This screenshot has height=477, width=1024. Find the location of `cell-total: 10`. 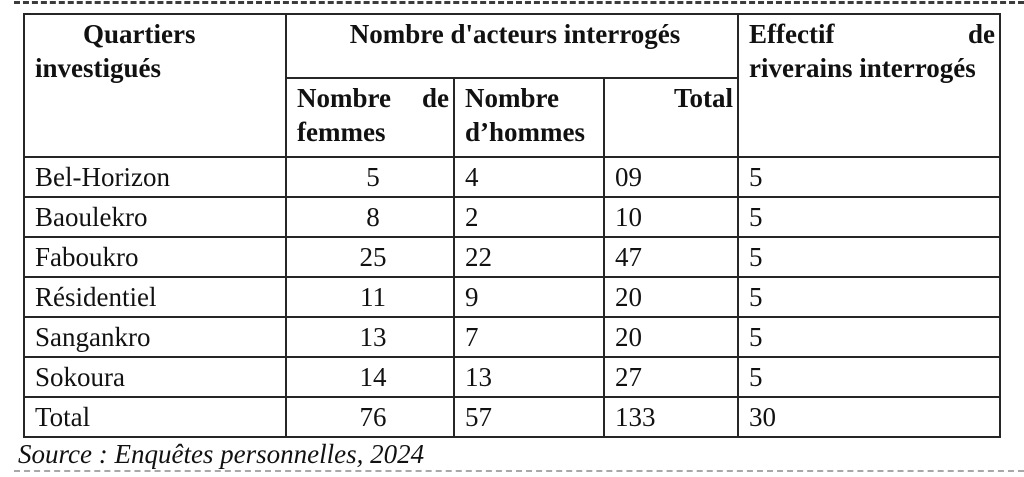

cell-total: 10 is located at coordinates (671, 217).